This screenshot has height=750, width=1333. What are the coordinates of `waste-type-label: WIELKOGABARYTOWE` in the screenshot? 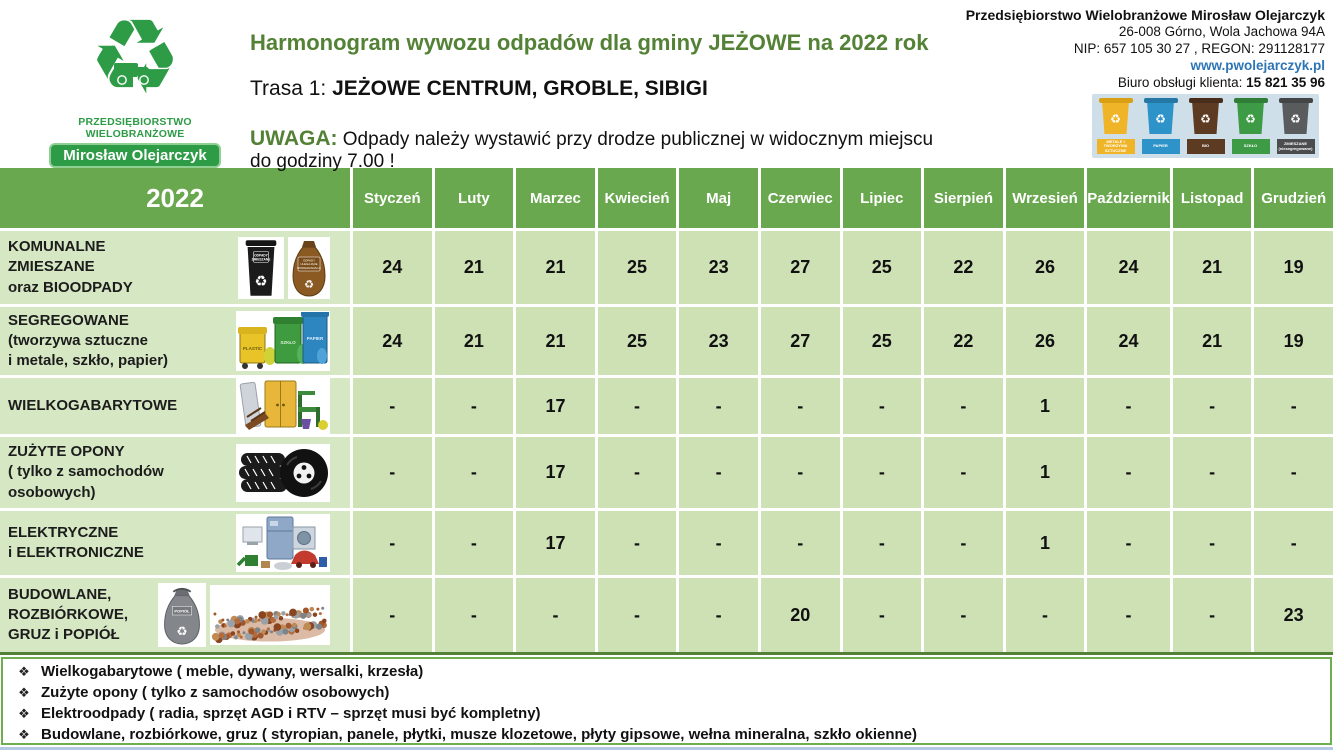 It's located at (93, 405).